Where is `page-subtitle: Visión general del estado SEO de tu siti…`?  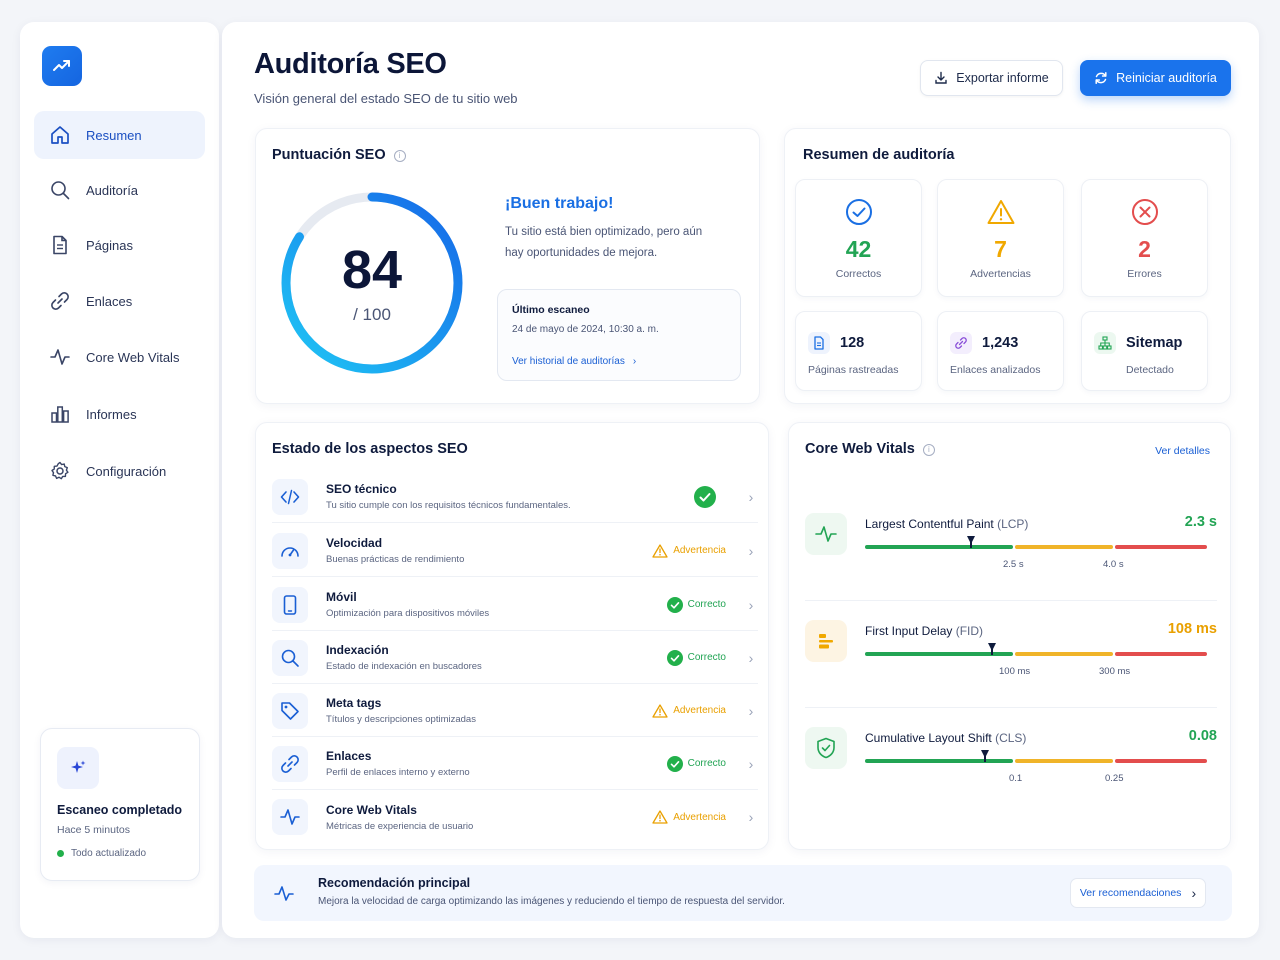 page-subtitle: Visión general del estado SEO de tu siti… is located at coordinates (386, 98).